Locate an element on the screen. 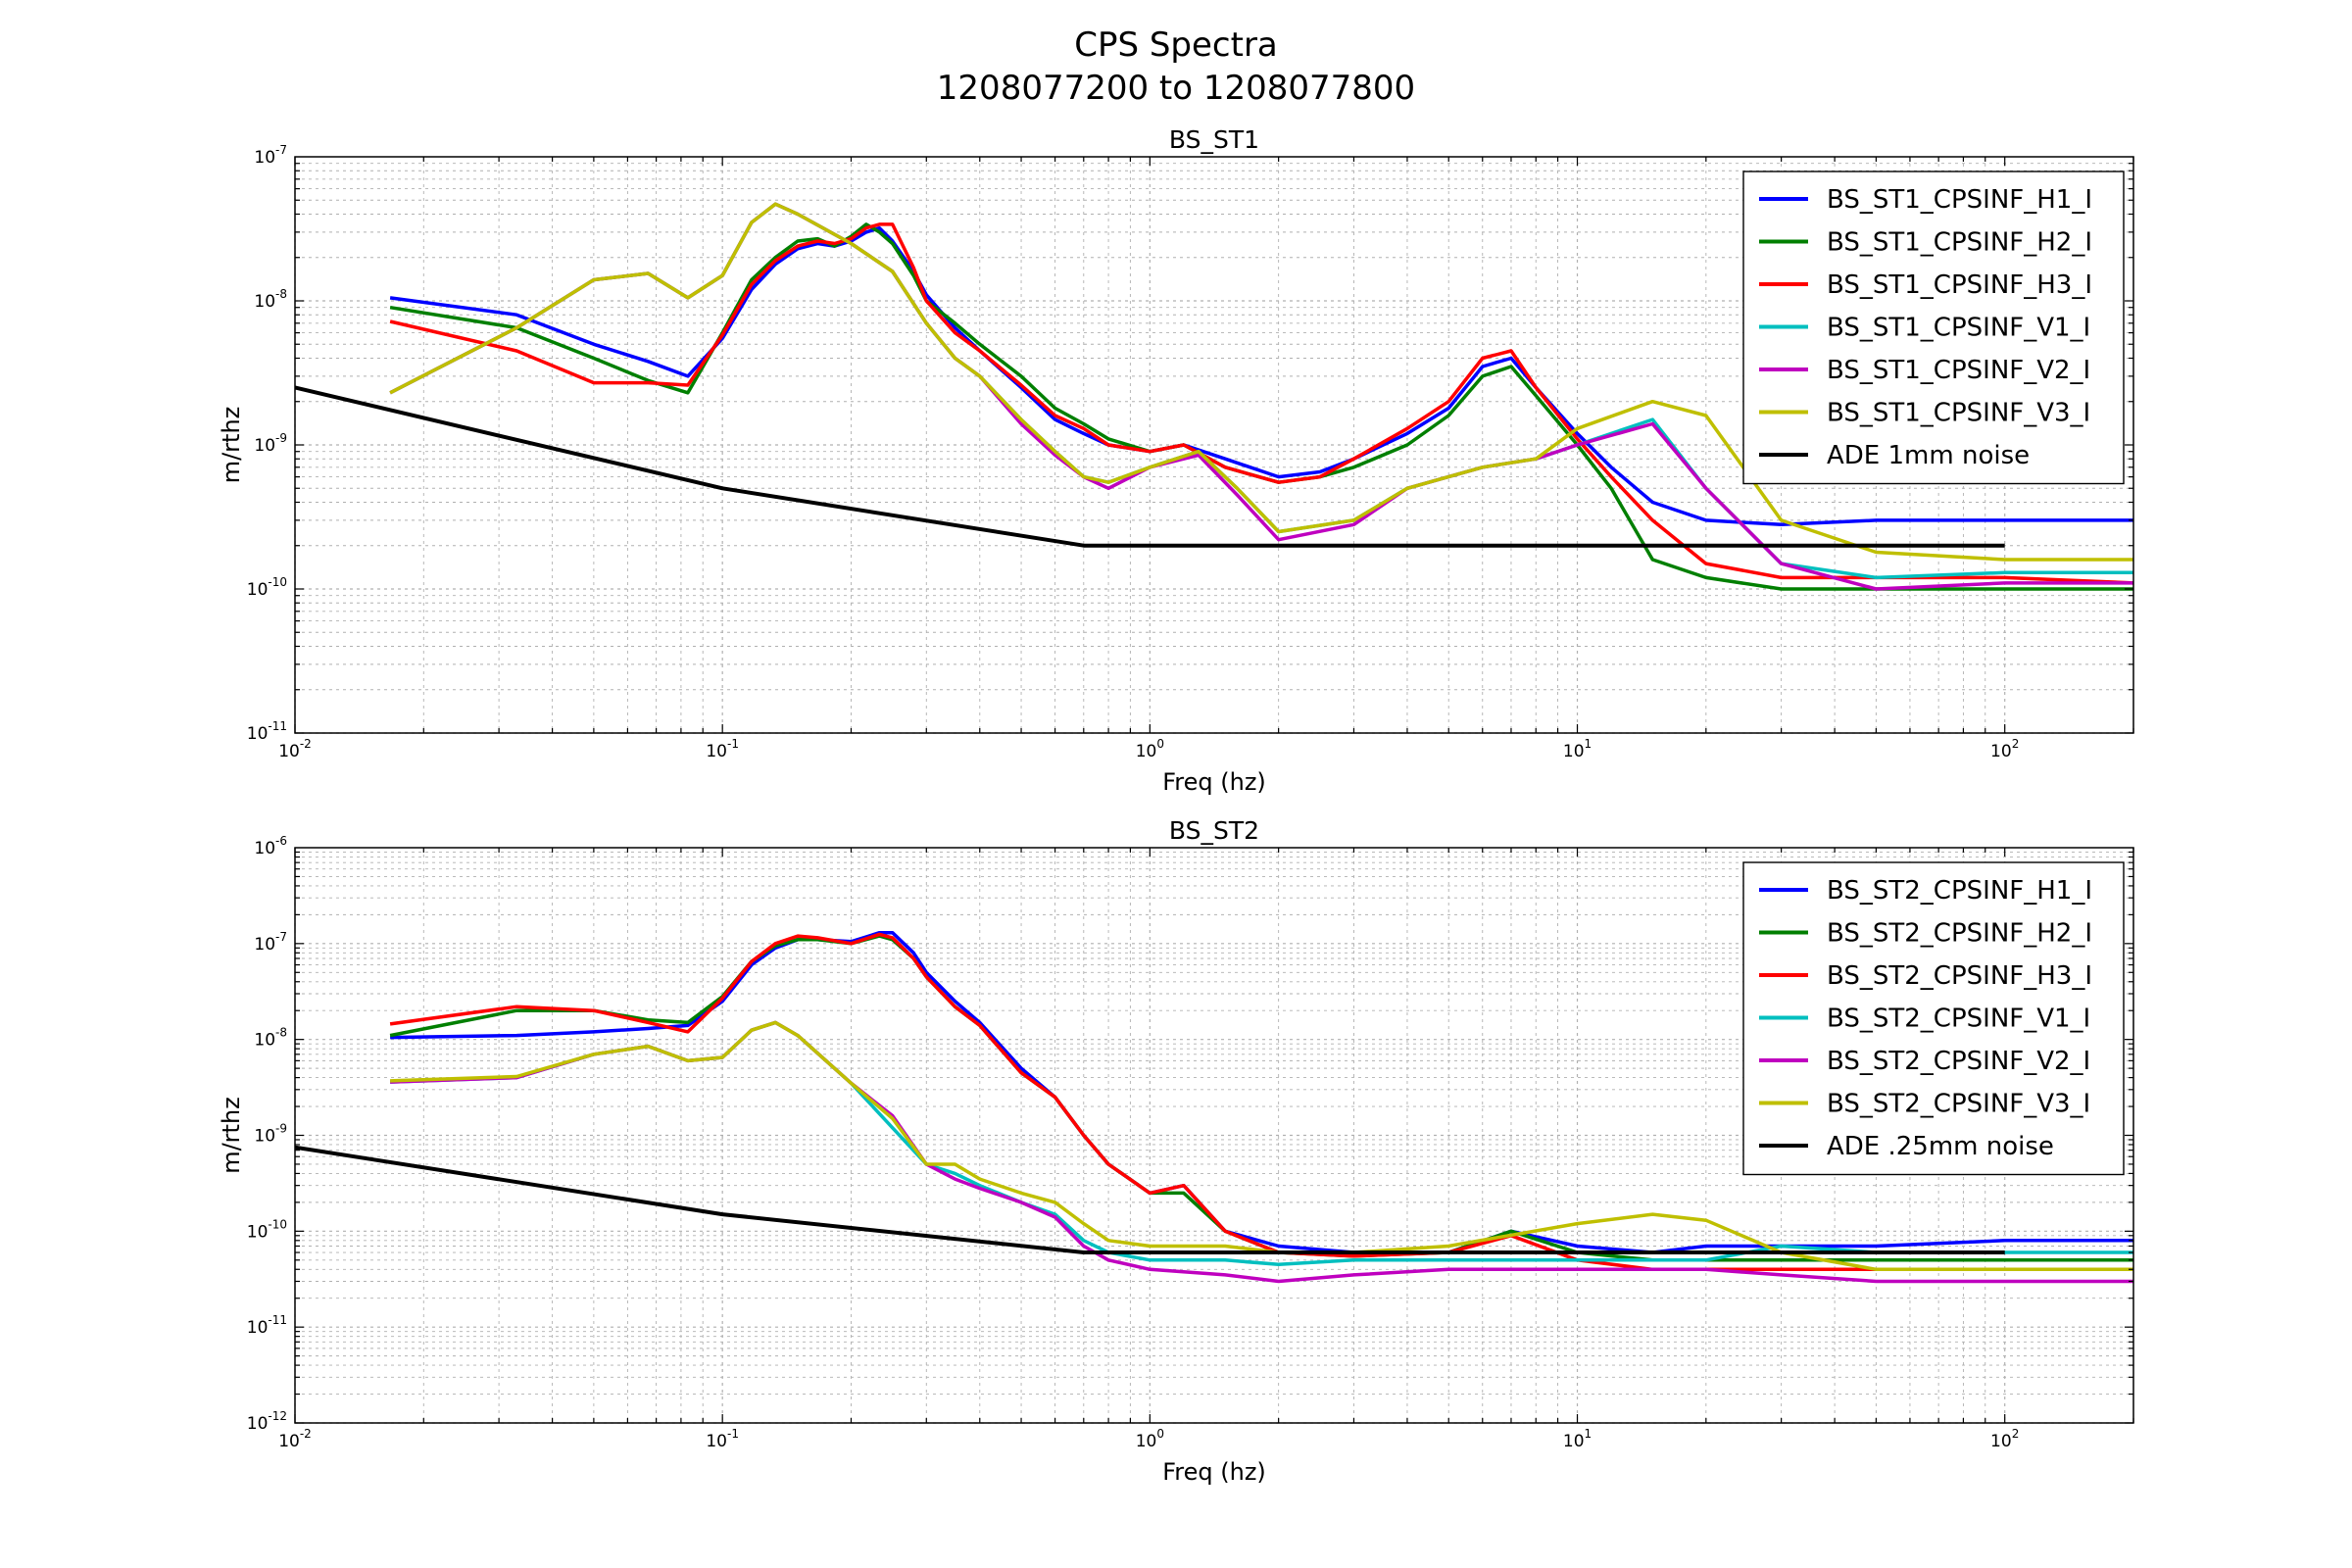 The width and height of the screenshot is (2352, 1568). legend-entry: BS_ST2_CPSINF_V1_I is located at coordinates (1958, 1019).